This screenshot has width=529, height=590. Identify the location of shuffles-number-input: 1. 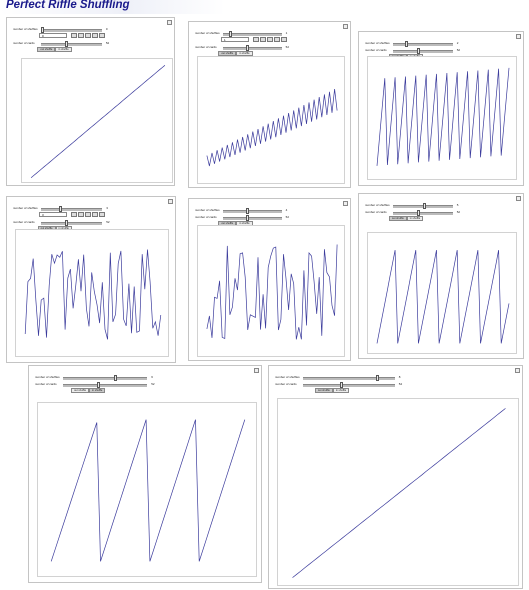
(235, 39).